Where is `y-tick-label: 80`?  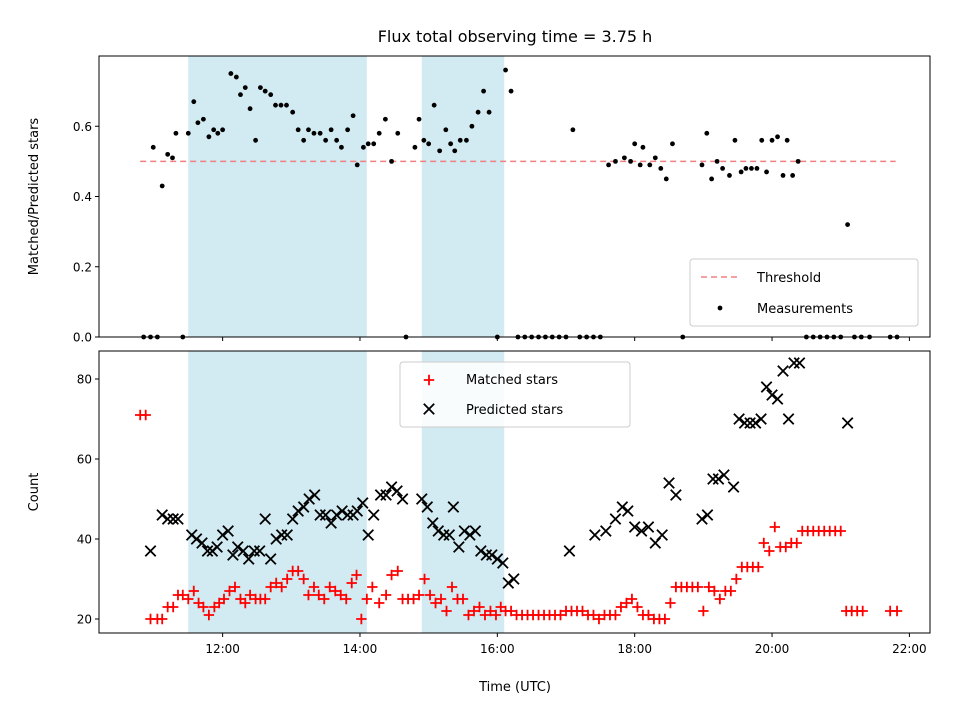 y-tick-label: 80 is located at coordinates (84, 380).